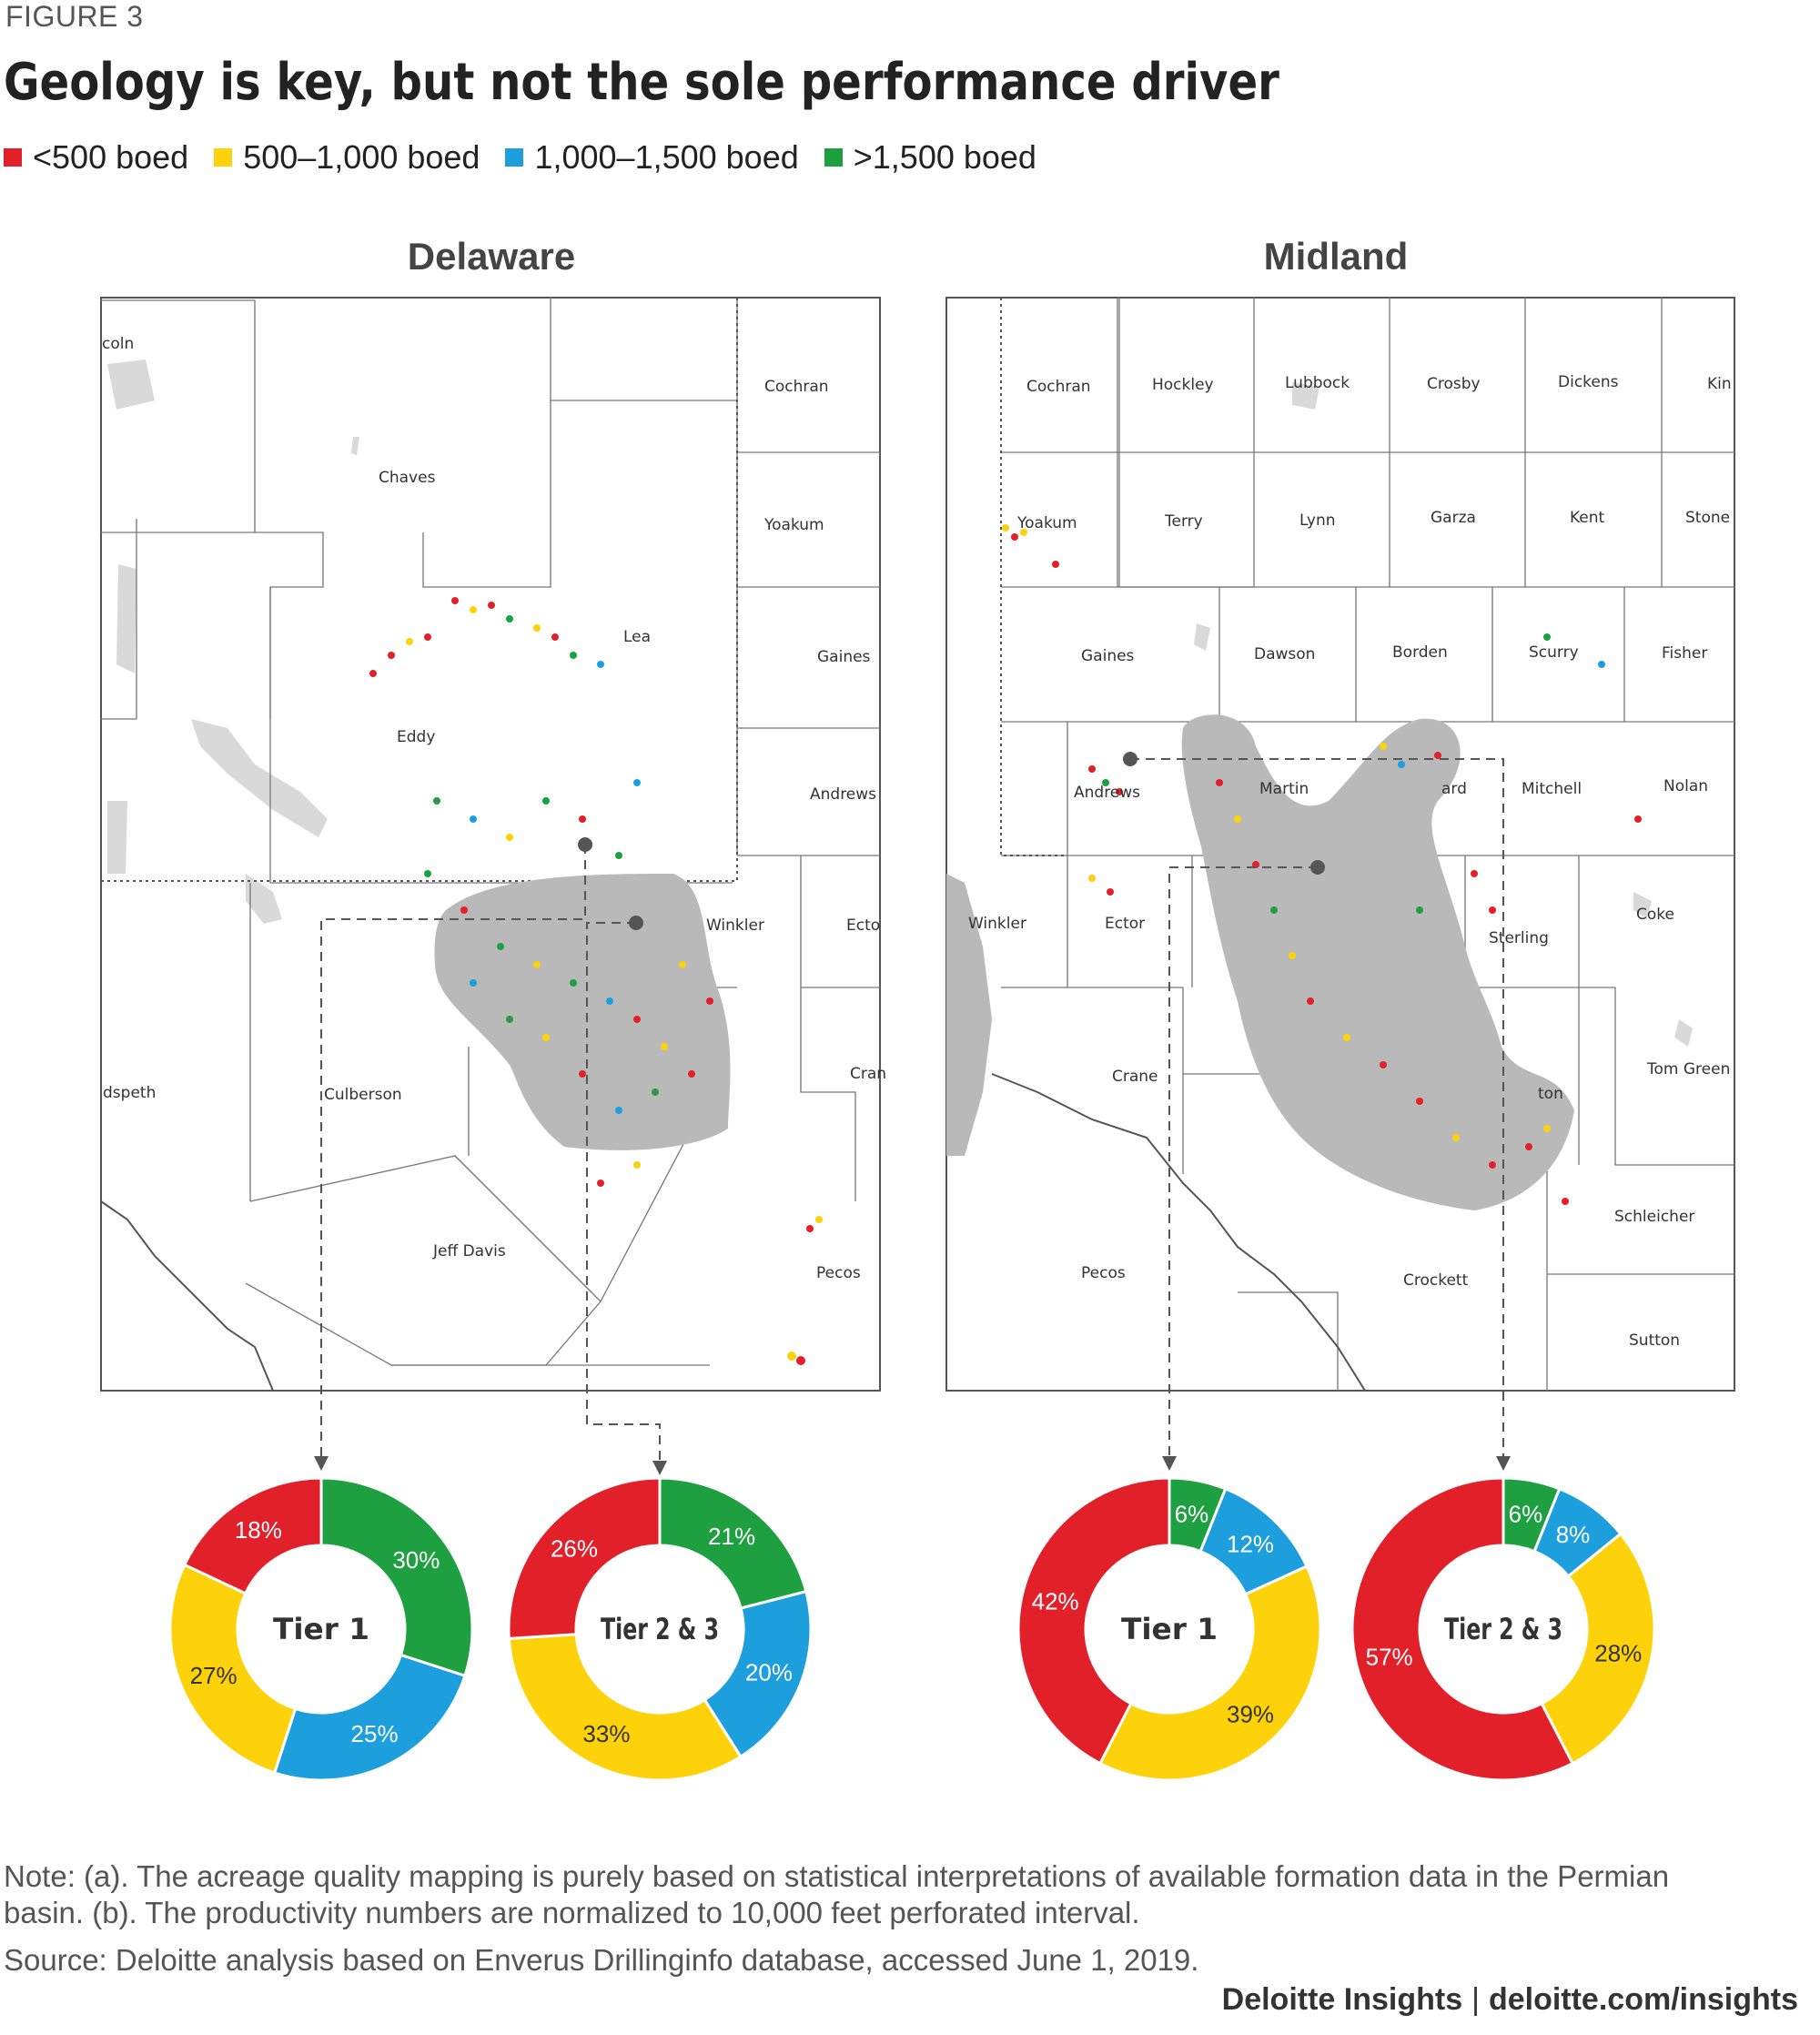 The image size is (1820, 2035). I want to click on legend-label: 500–1,000 boed, so click(361, 157).